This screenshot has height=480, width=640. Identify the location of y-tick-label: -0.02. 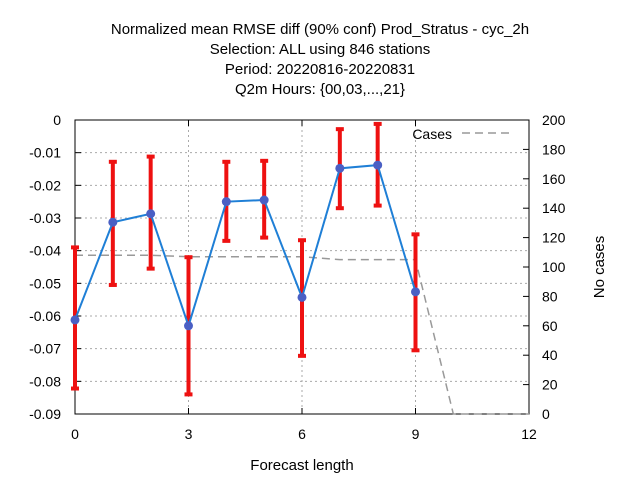
(45, 185).